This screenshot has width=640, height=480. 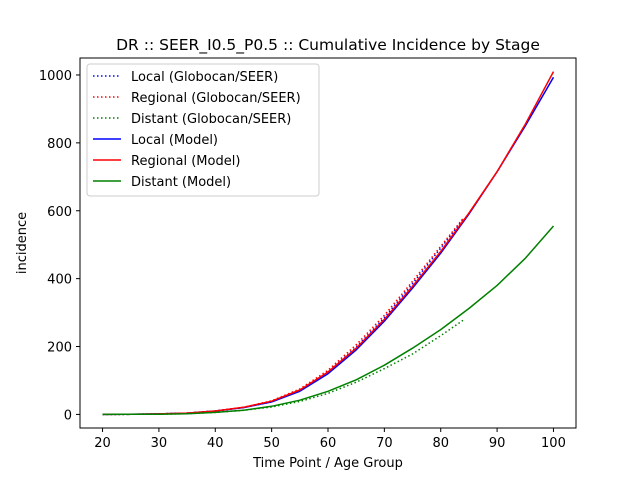 I want to click on x-axis-label: Time Point / Age Group, so click(x=327, y=463).